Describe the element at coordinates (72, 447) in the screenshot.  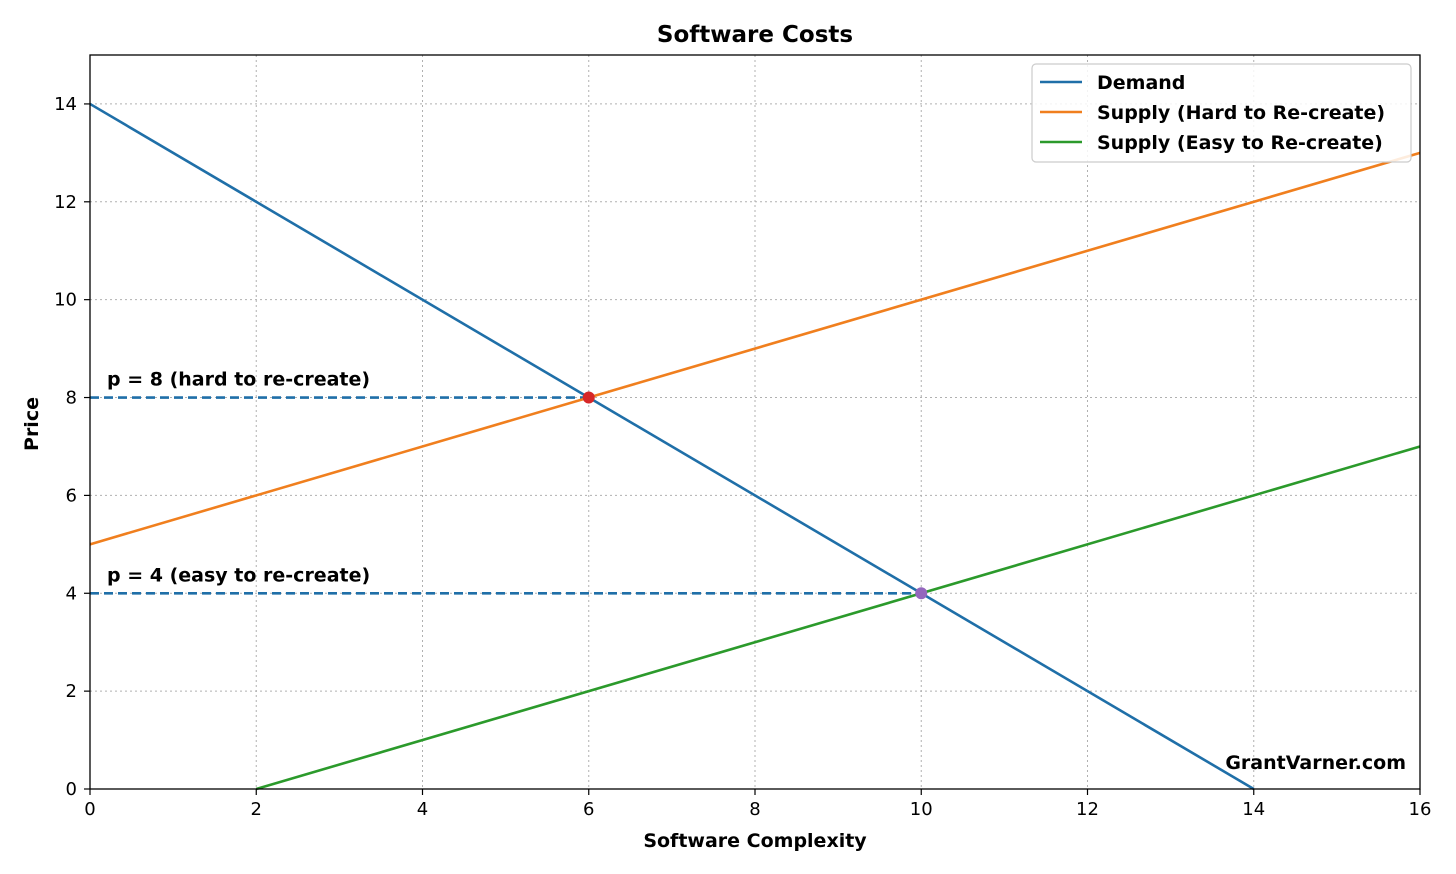
I see `y-axis-ticks: 0 2 4 6 8 10 12 14` at that location.